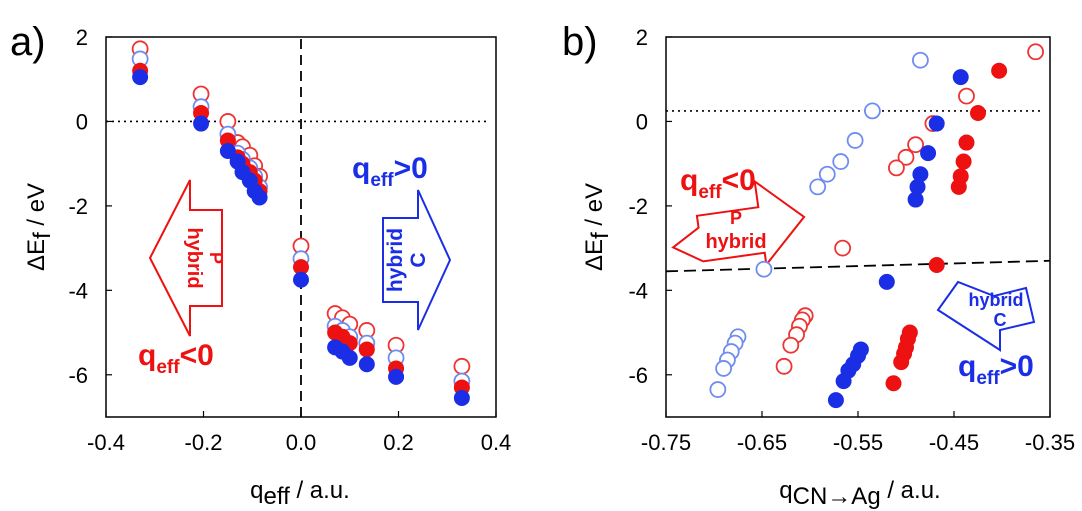 The width and height of the screenshot is (1082, 511). I want to click on panel-a-annotation-qeff-positive: qeff>0, so click(390, 171).